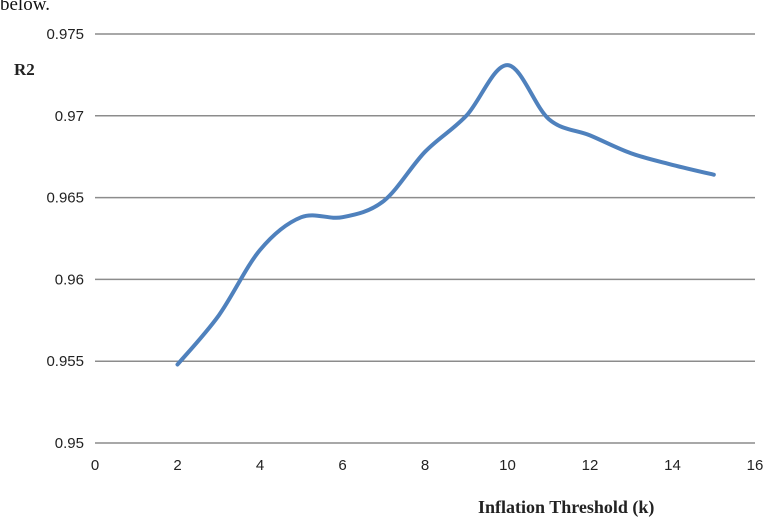 Image resolution: width=780 pixels, height=521 pixels. What do you see at coordinates (69, 443) in the screenshot?
I see `y-tick-label: 0.95` at bounding box center [69, 443].